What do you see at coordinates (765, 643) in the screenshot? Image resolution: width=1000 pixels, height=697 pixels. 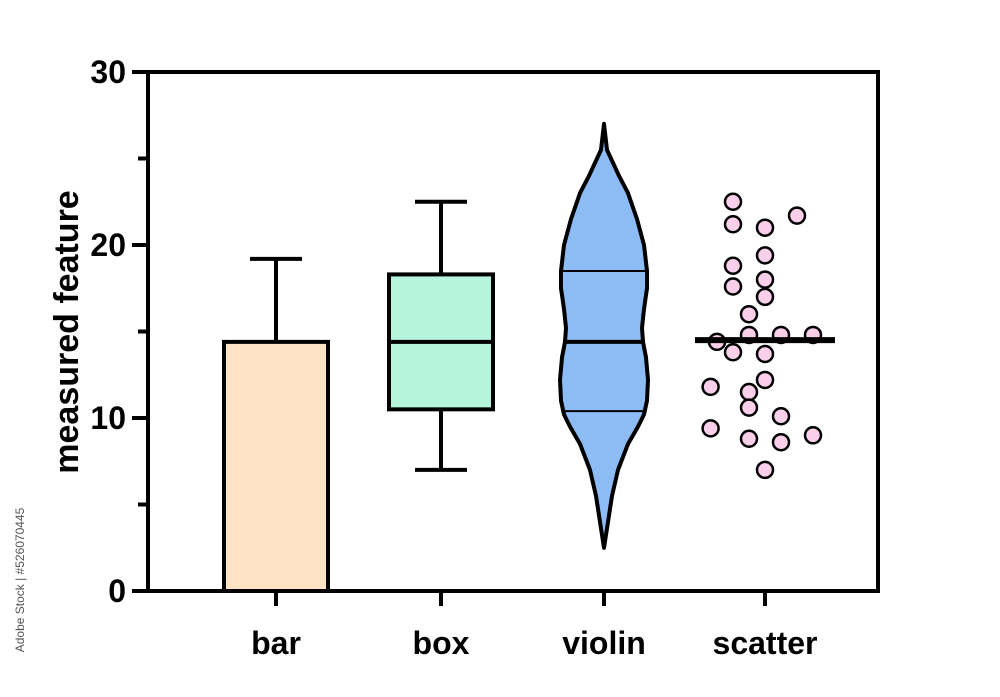 I see `x-tick-label-scatter: scatter` at bounding box center [765, 643].